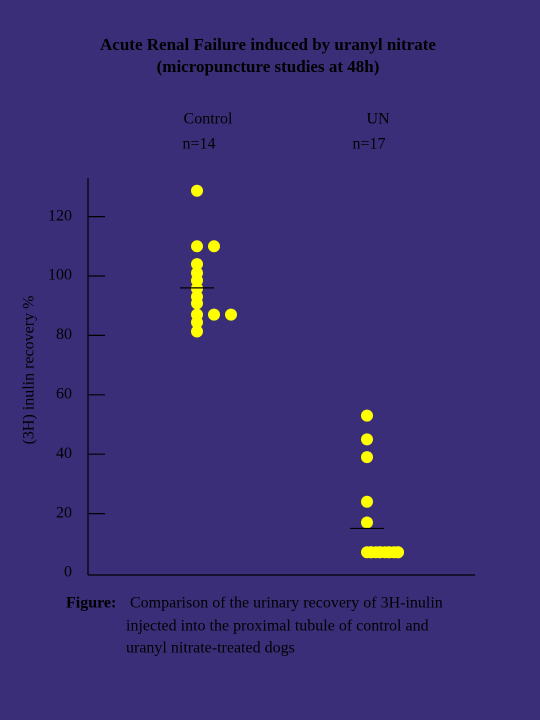 This screenshot has height=720, width=540. What do you see at coordinates (368, 144) in the screenshot?
I see `group-n: n=17` at bounding box center [368, 144].